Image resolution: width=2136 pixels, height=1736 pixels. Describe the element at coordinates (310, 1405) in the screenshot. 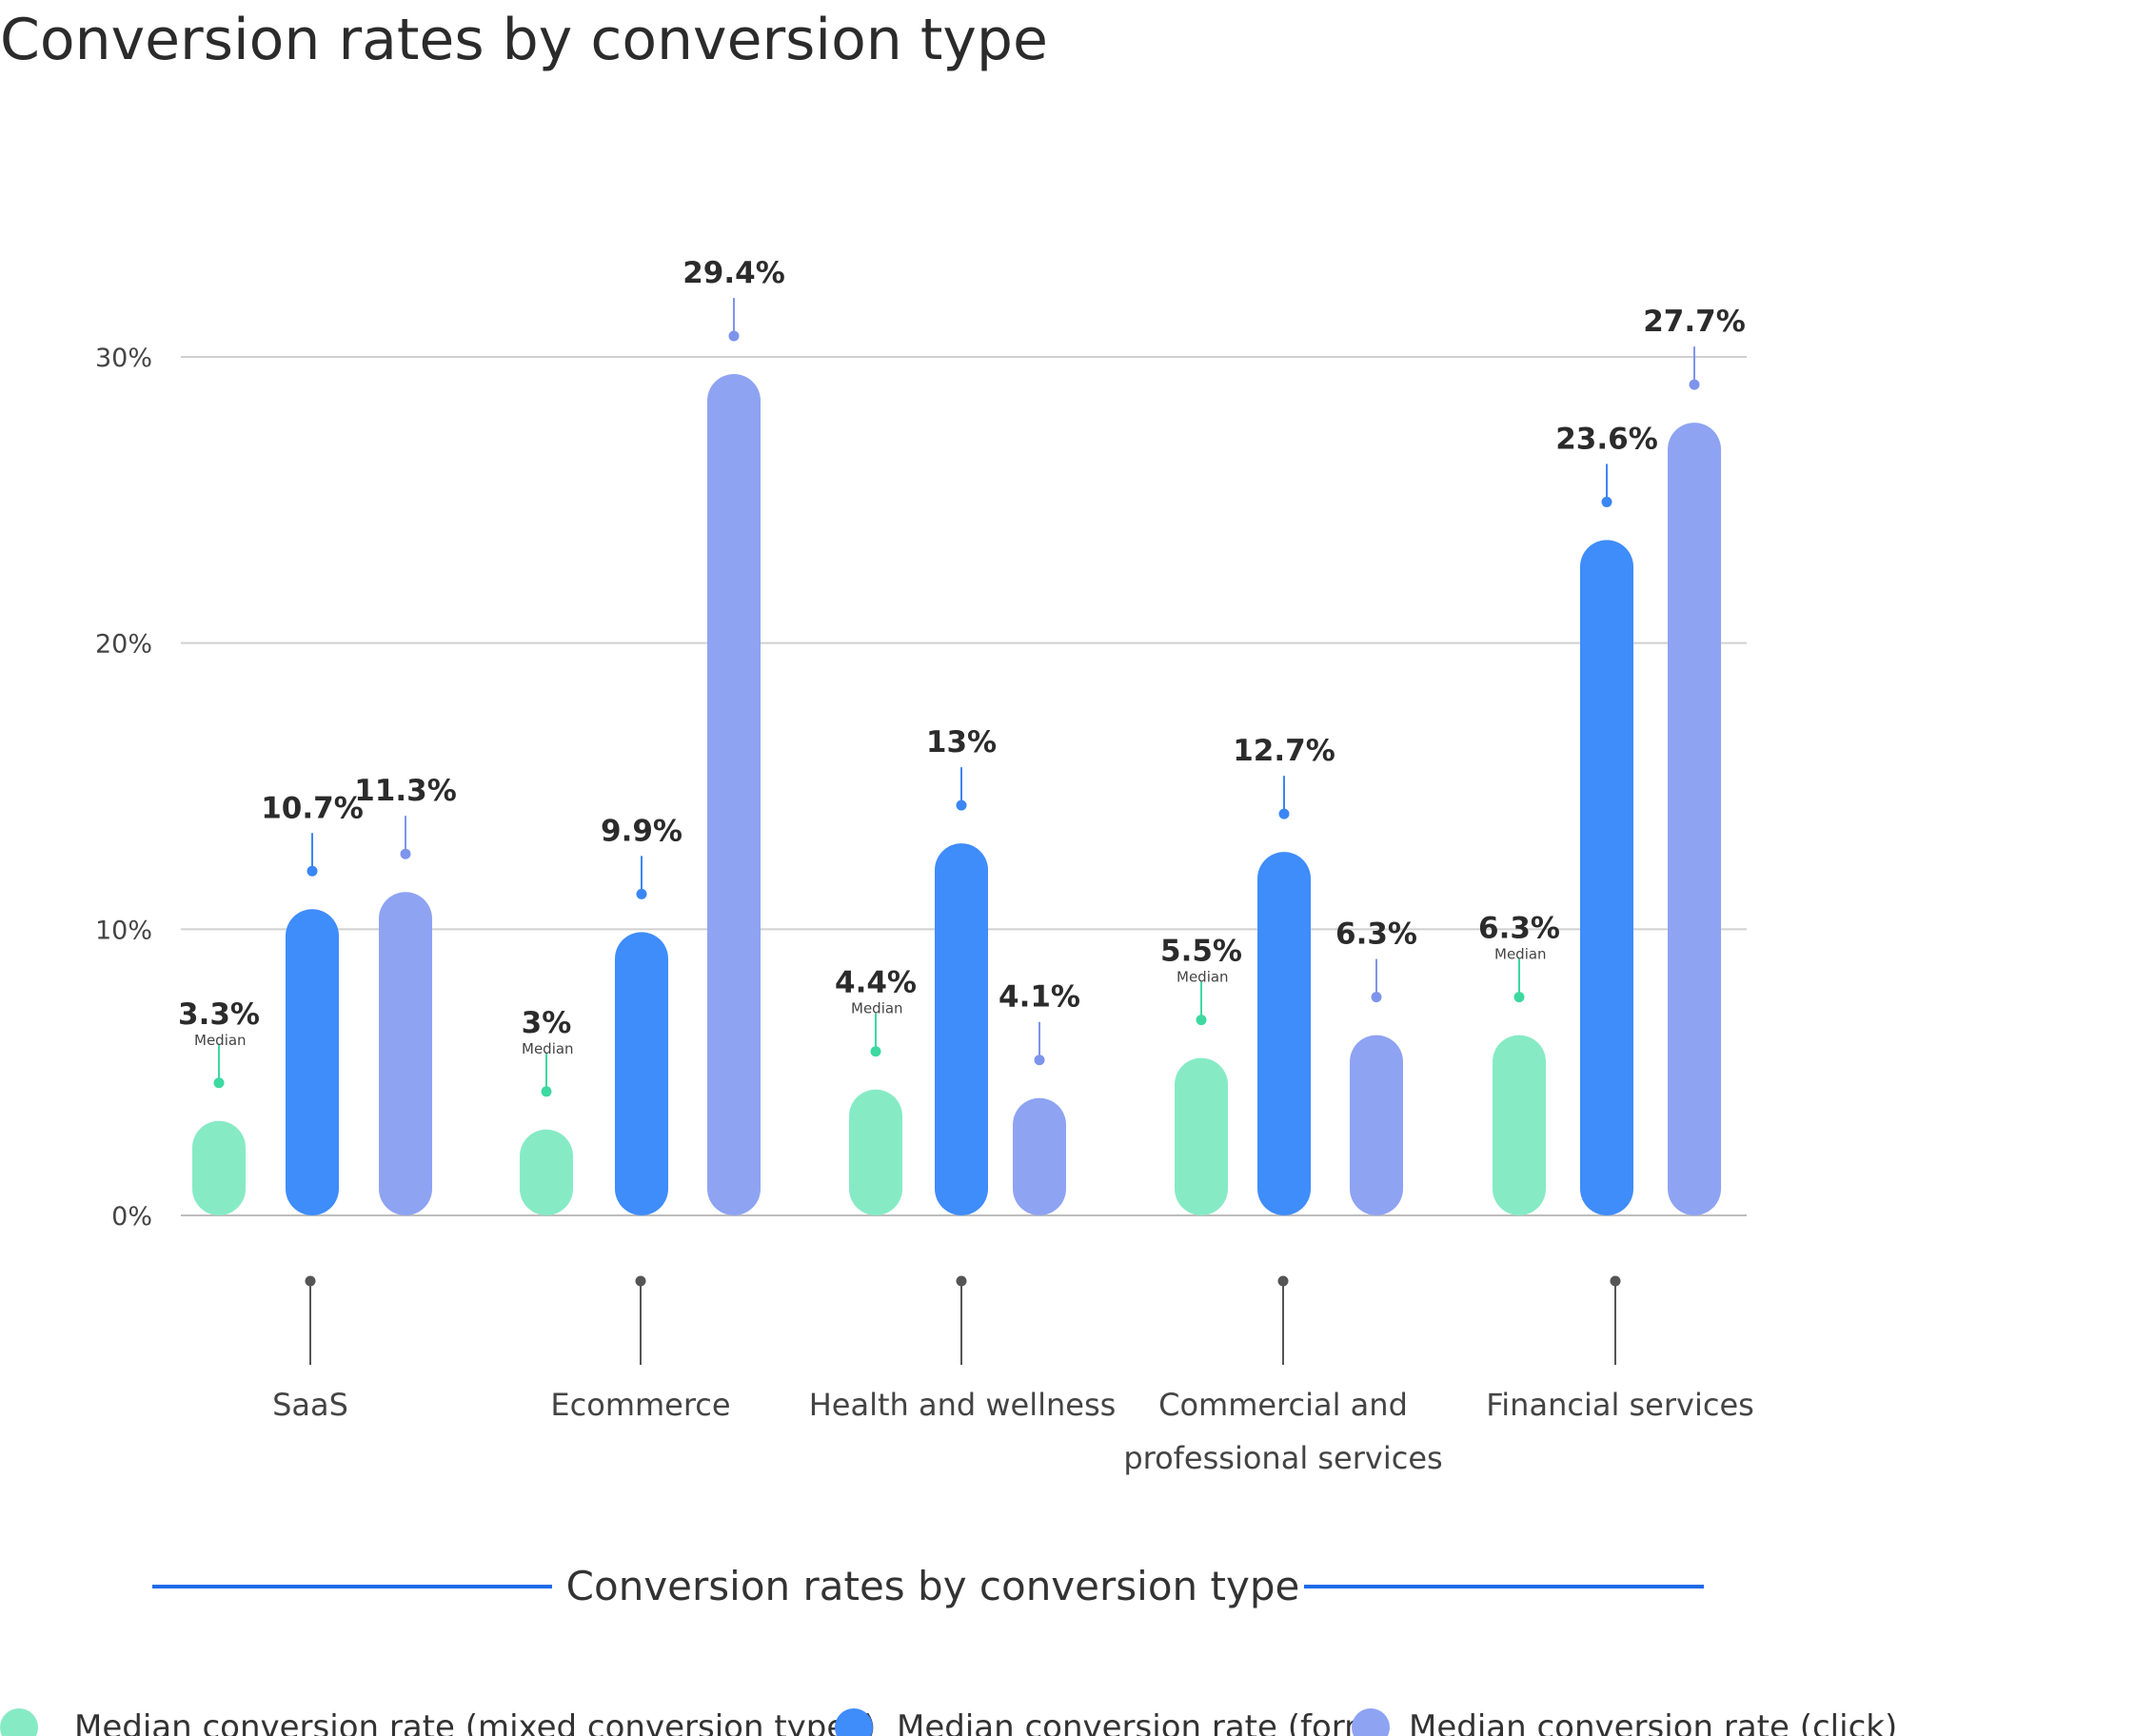

I see `x-tick-label: SaaS` at that location.